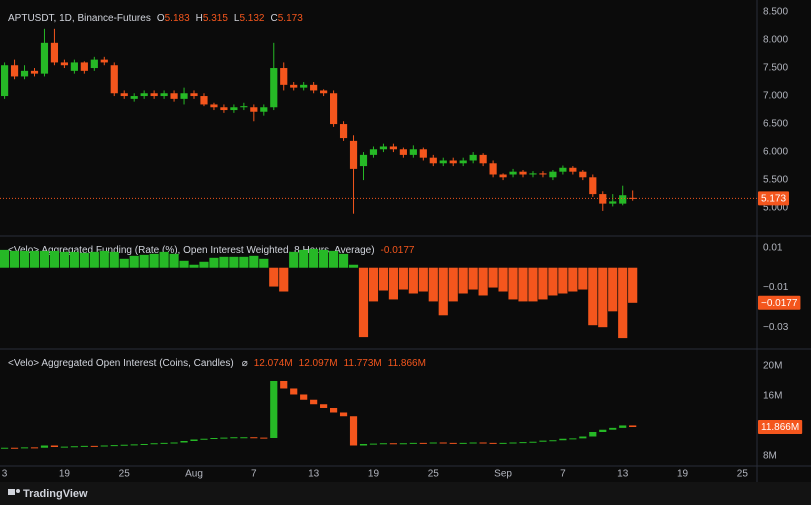  Describe the element at coordinates (623, 474) in the screenshot. I see `x-tick-label: 13` at that location.